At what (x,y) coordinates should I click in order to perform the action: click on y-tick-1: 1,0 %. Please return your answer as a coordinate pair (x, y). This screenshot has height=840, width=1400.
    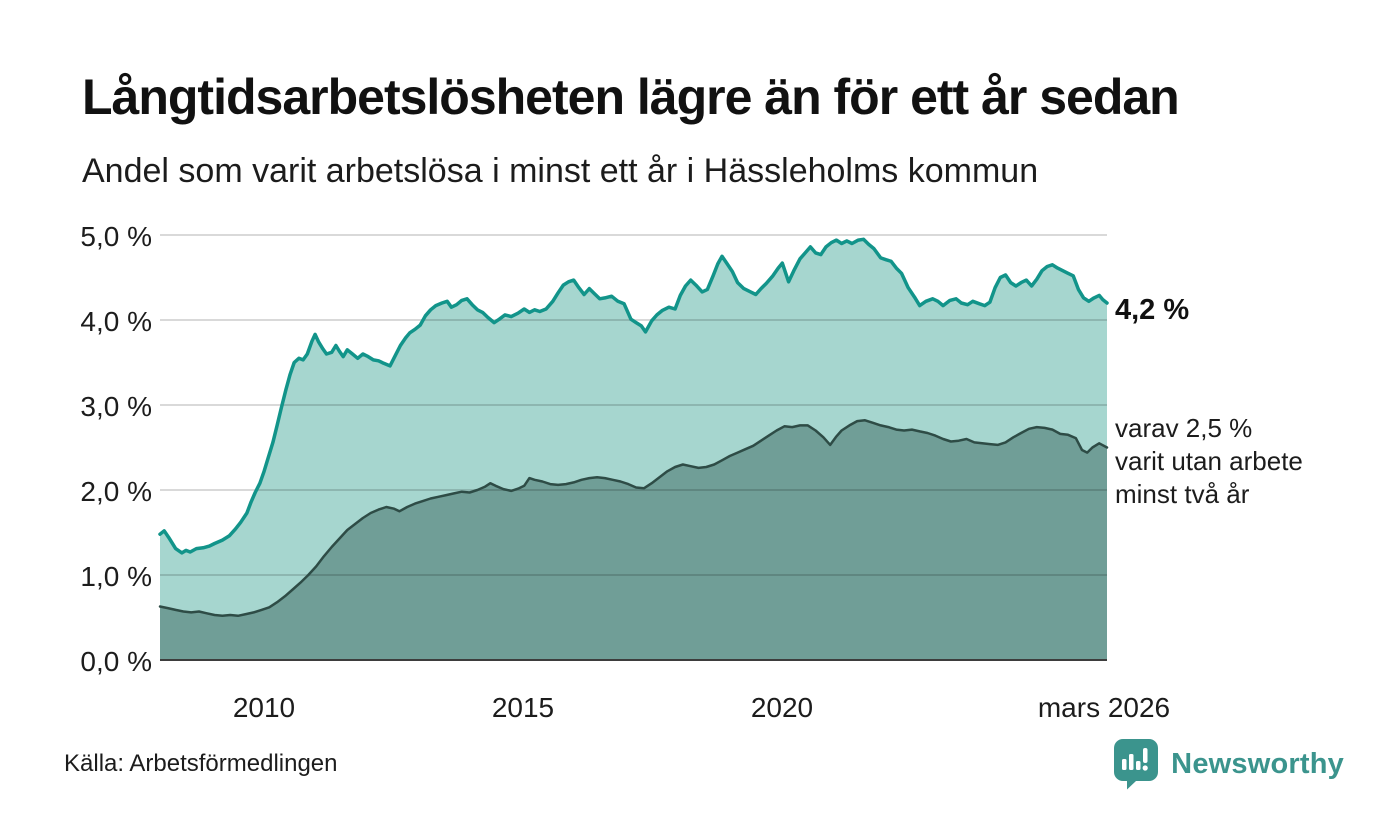
    Looking at the image, I should click on (116, 576).